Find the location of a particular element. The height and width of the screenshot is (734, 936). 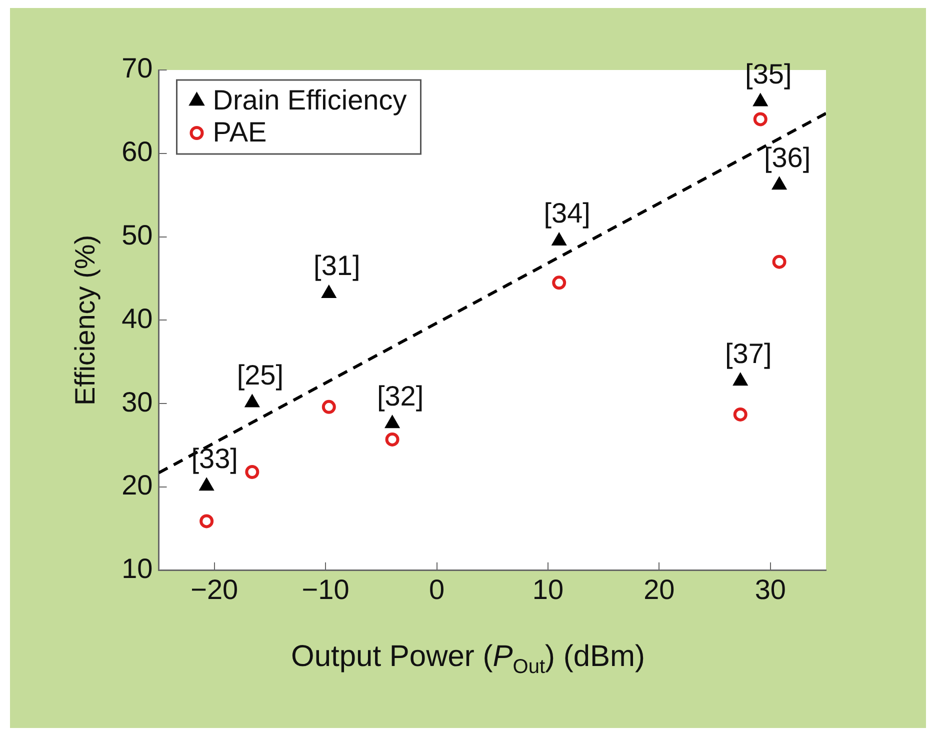

annotation: [35] is located at coordinates (768, 74).